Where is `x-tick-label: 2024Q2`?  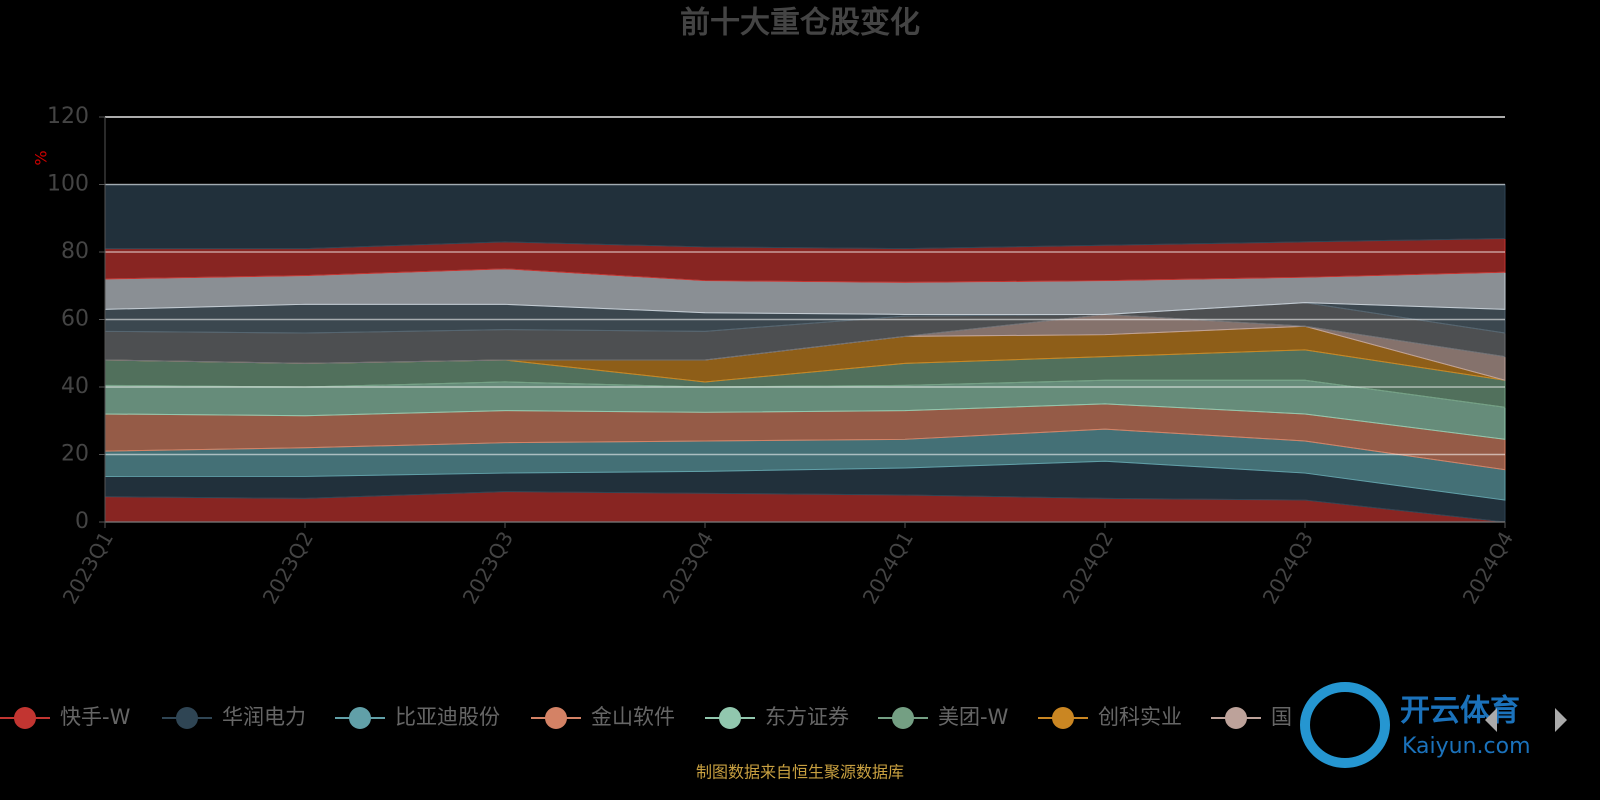
x-tick-label: 2024Q2 is located at coordinates (1088, 567).